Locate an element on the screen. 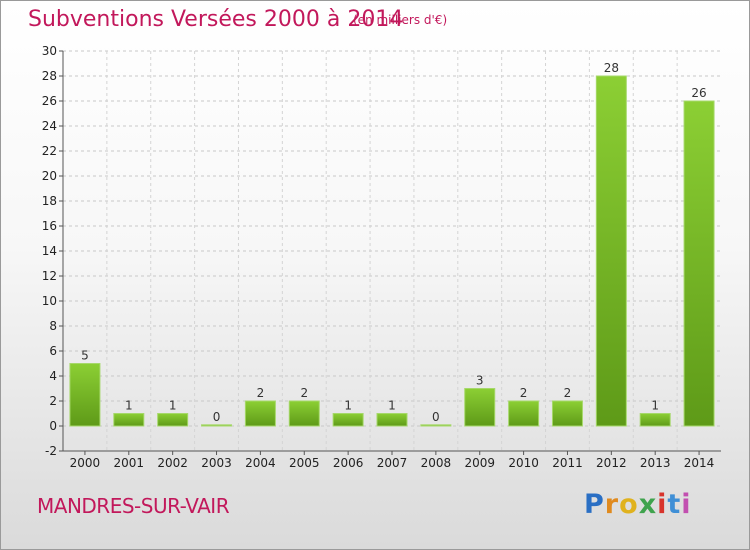 This screenshot has height=550, width=750. y-tick-label: 4 is located at coordinates (53, 376).